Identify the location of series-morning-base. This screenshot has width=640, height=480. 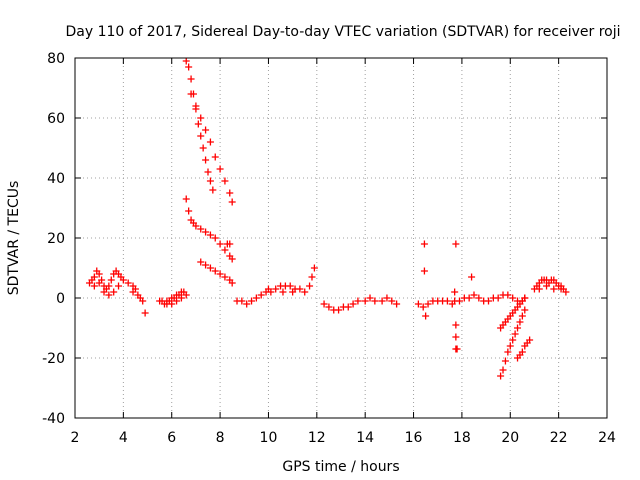
(173, 298).